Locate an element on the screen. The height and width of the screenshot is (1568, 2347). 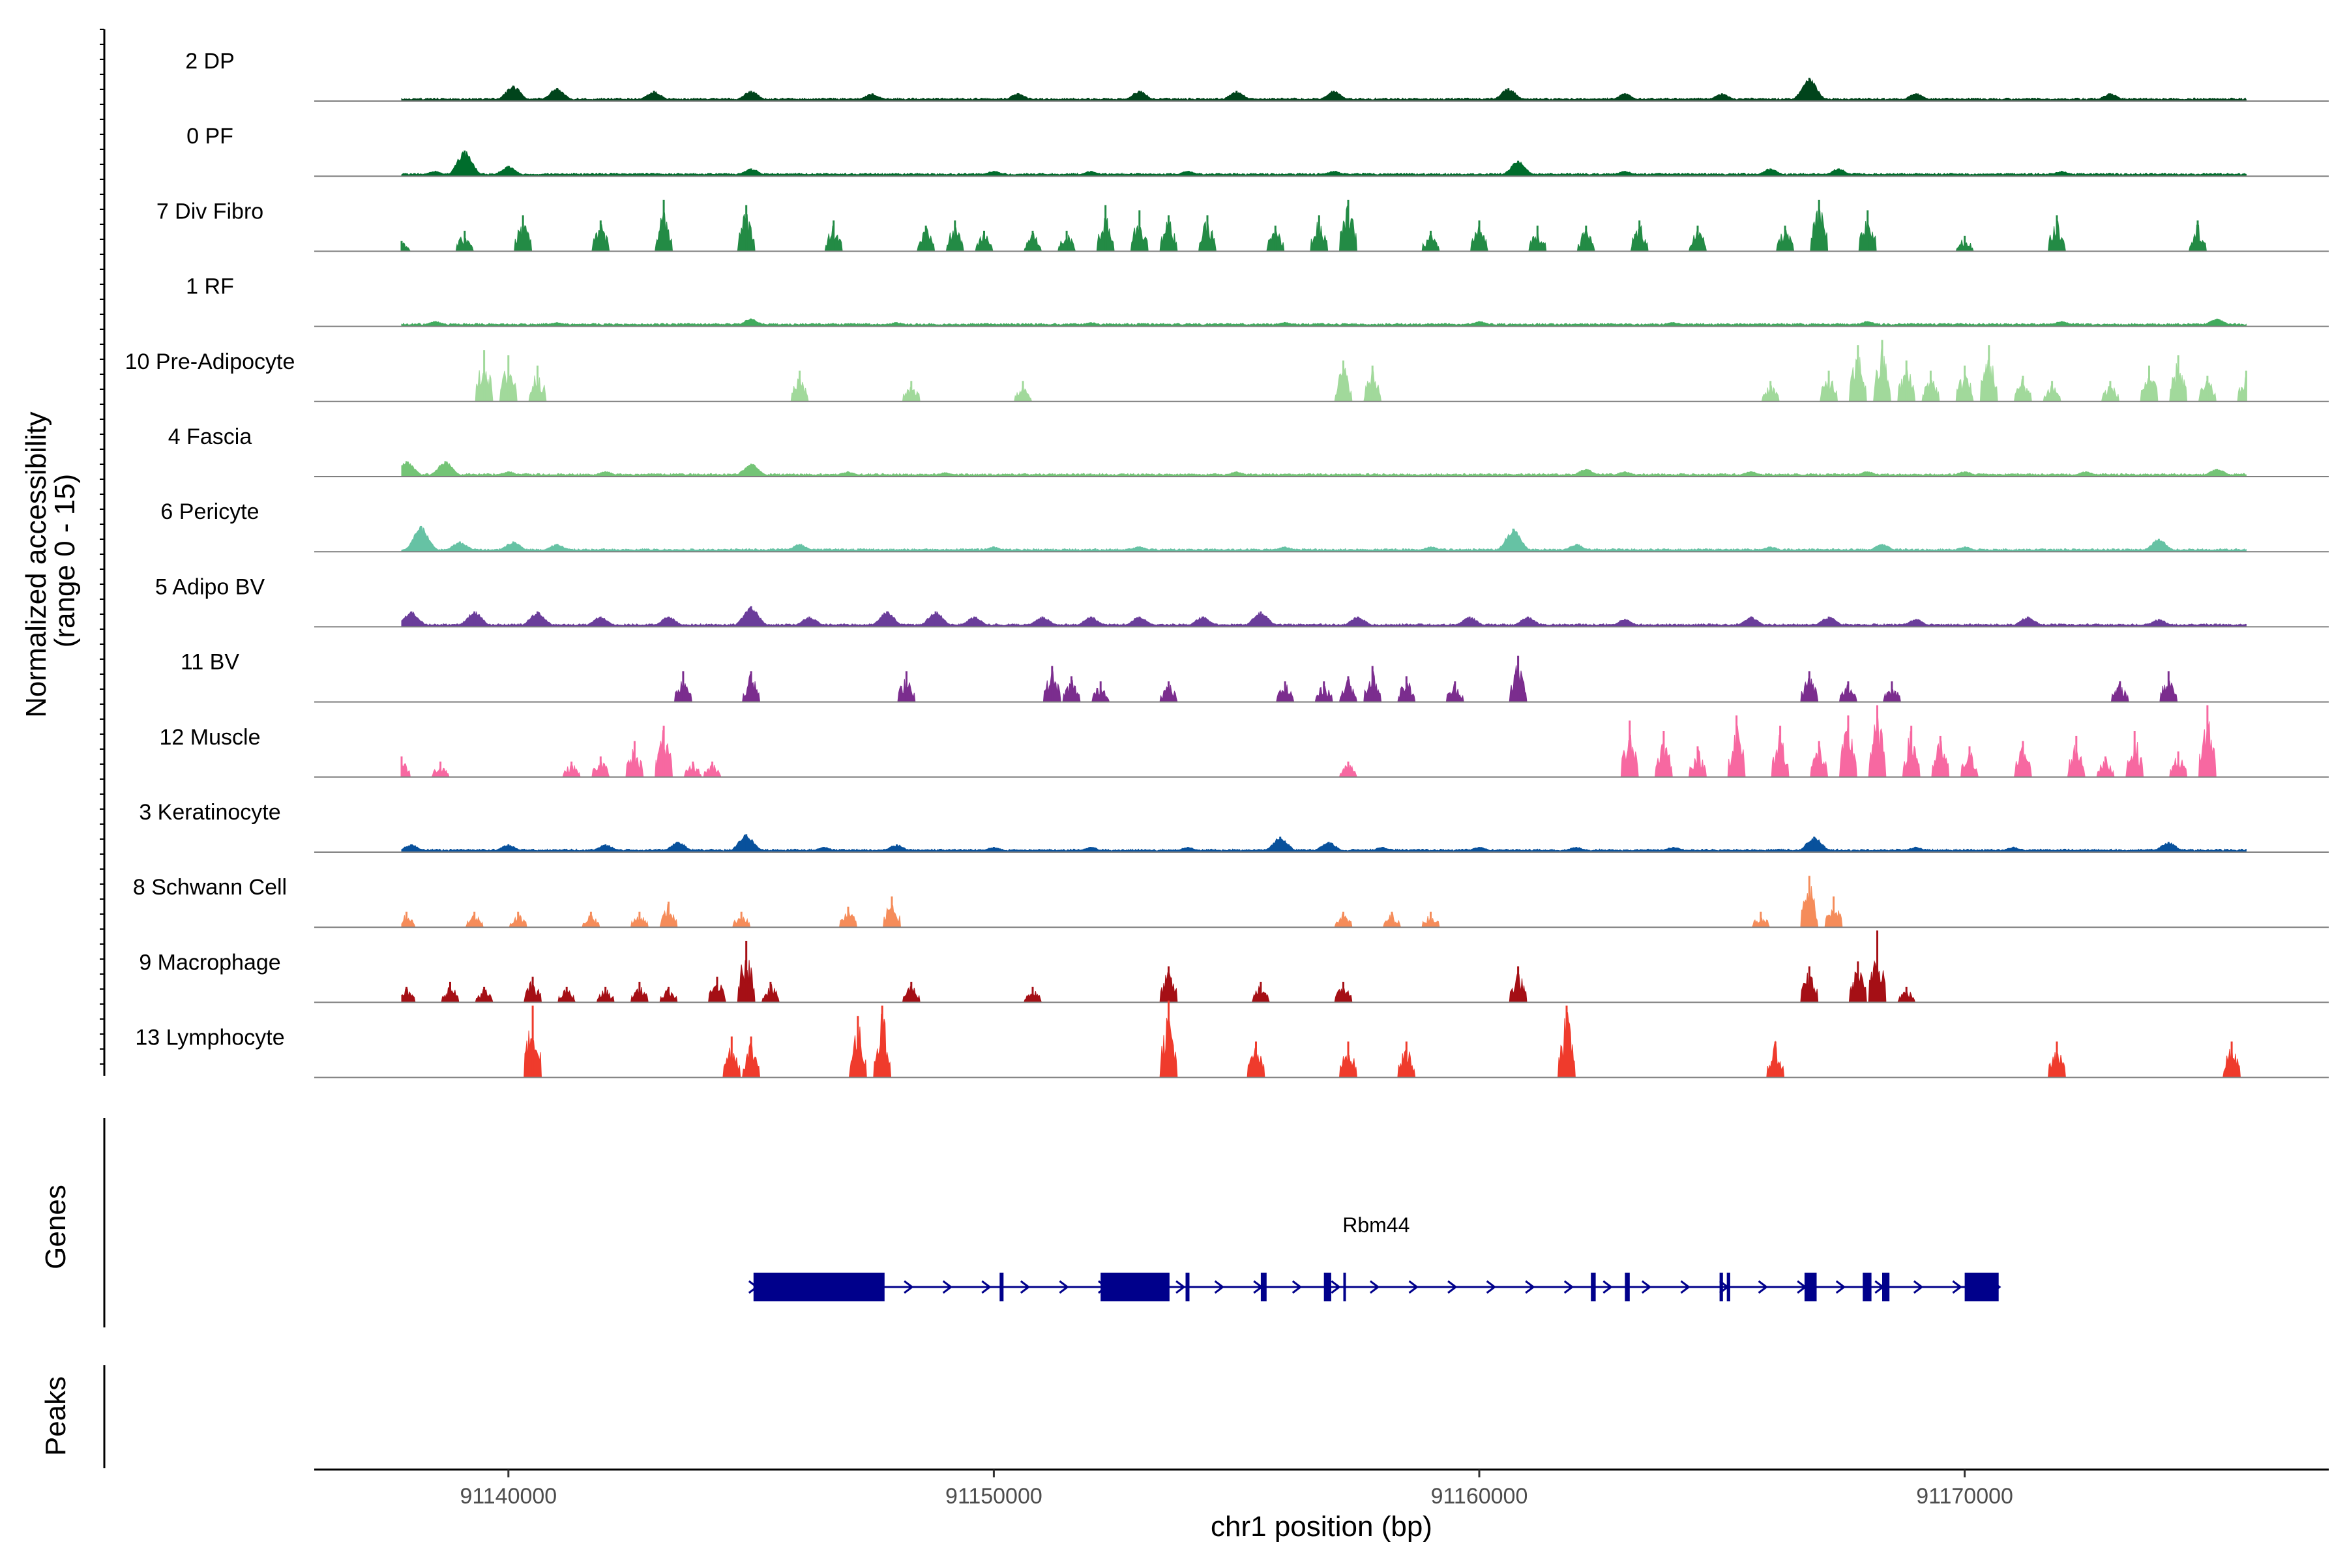
track-label: 6 Pericyte is located at coordinates (209, 512).